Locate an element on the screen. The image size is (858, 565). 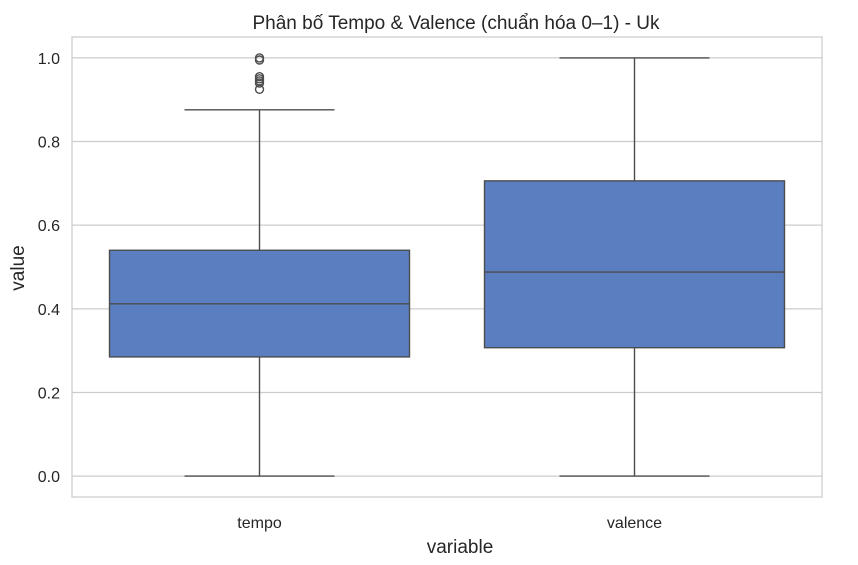
x-axis-label: variable is located at coordinates (460, 547).